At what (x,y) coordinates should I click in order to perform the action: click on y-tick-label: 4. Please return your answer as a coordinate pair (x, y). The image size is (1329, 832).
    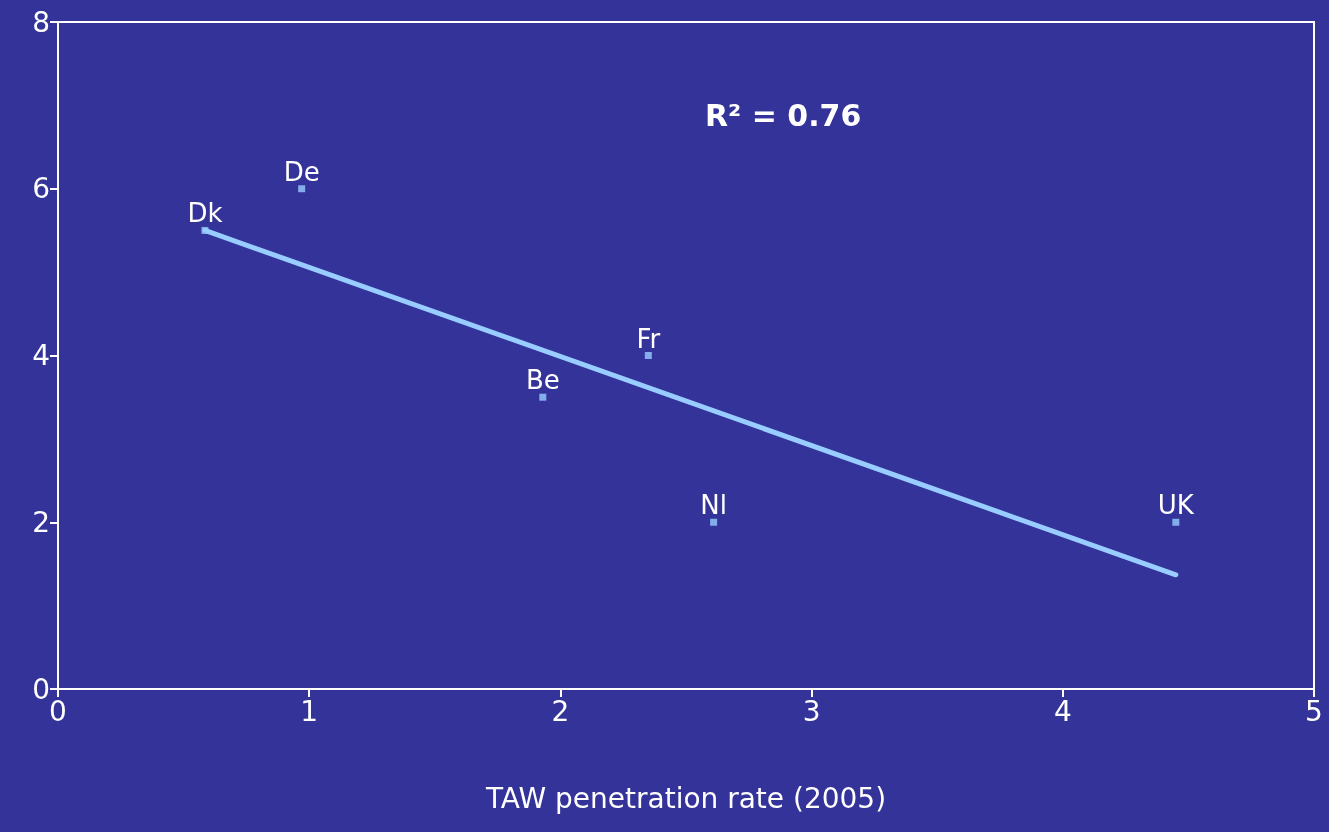
    Looking at the image, I should click on (41, 355).